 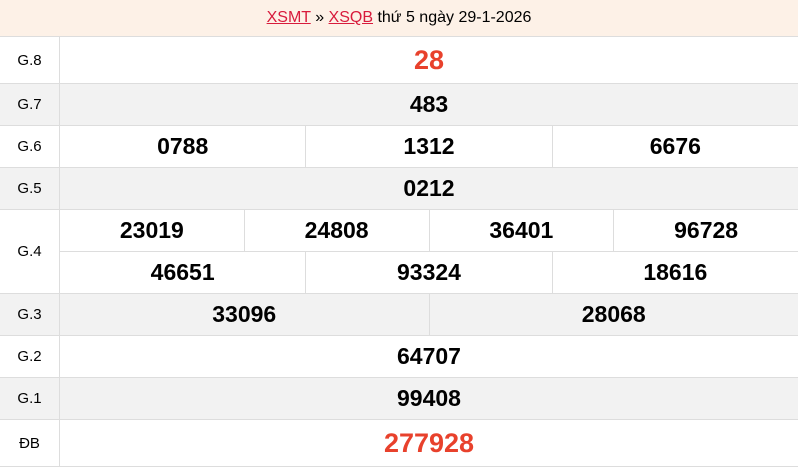 I want to click on prize-number: 28, so click(x=429, y=60).